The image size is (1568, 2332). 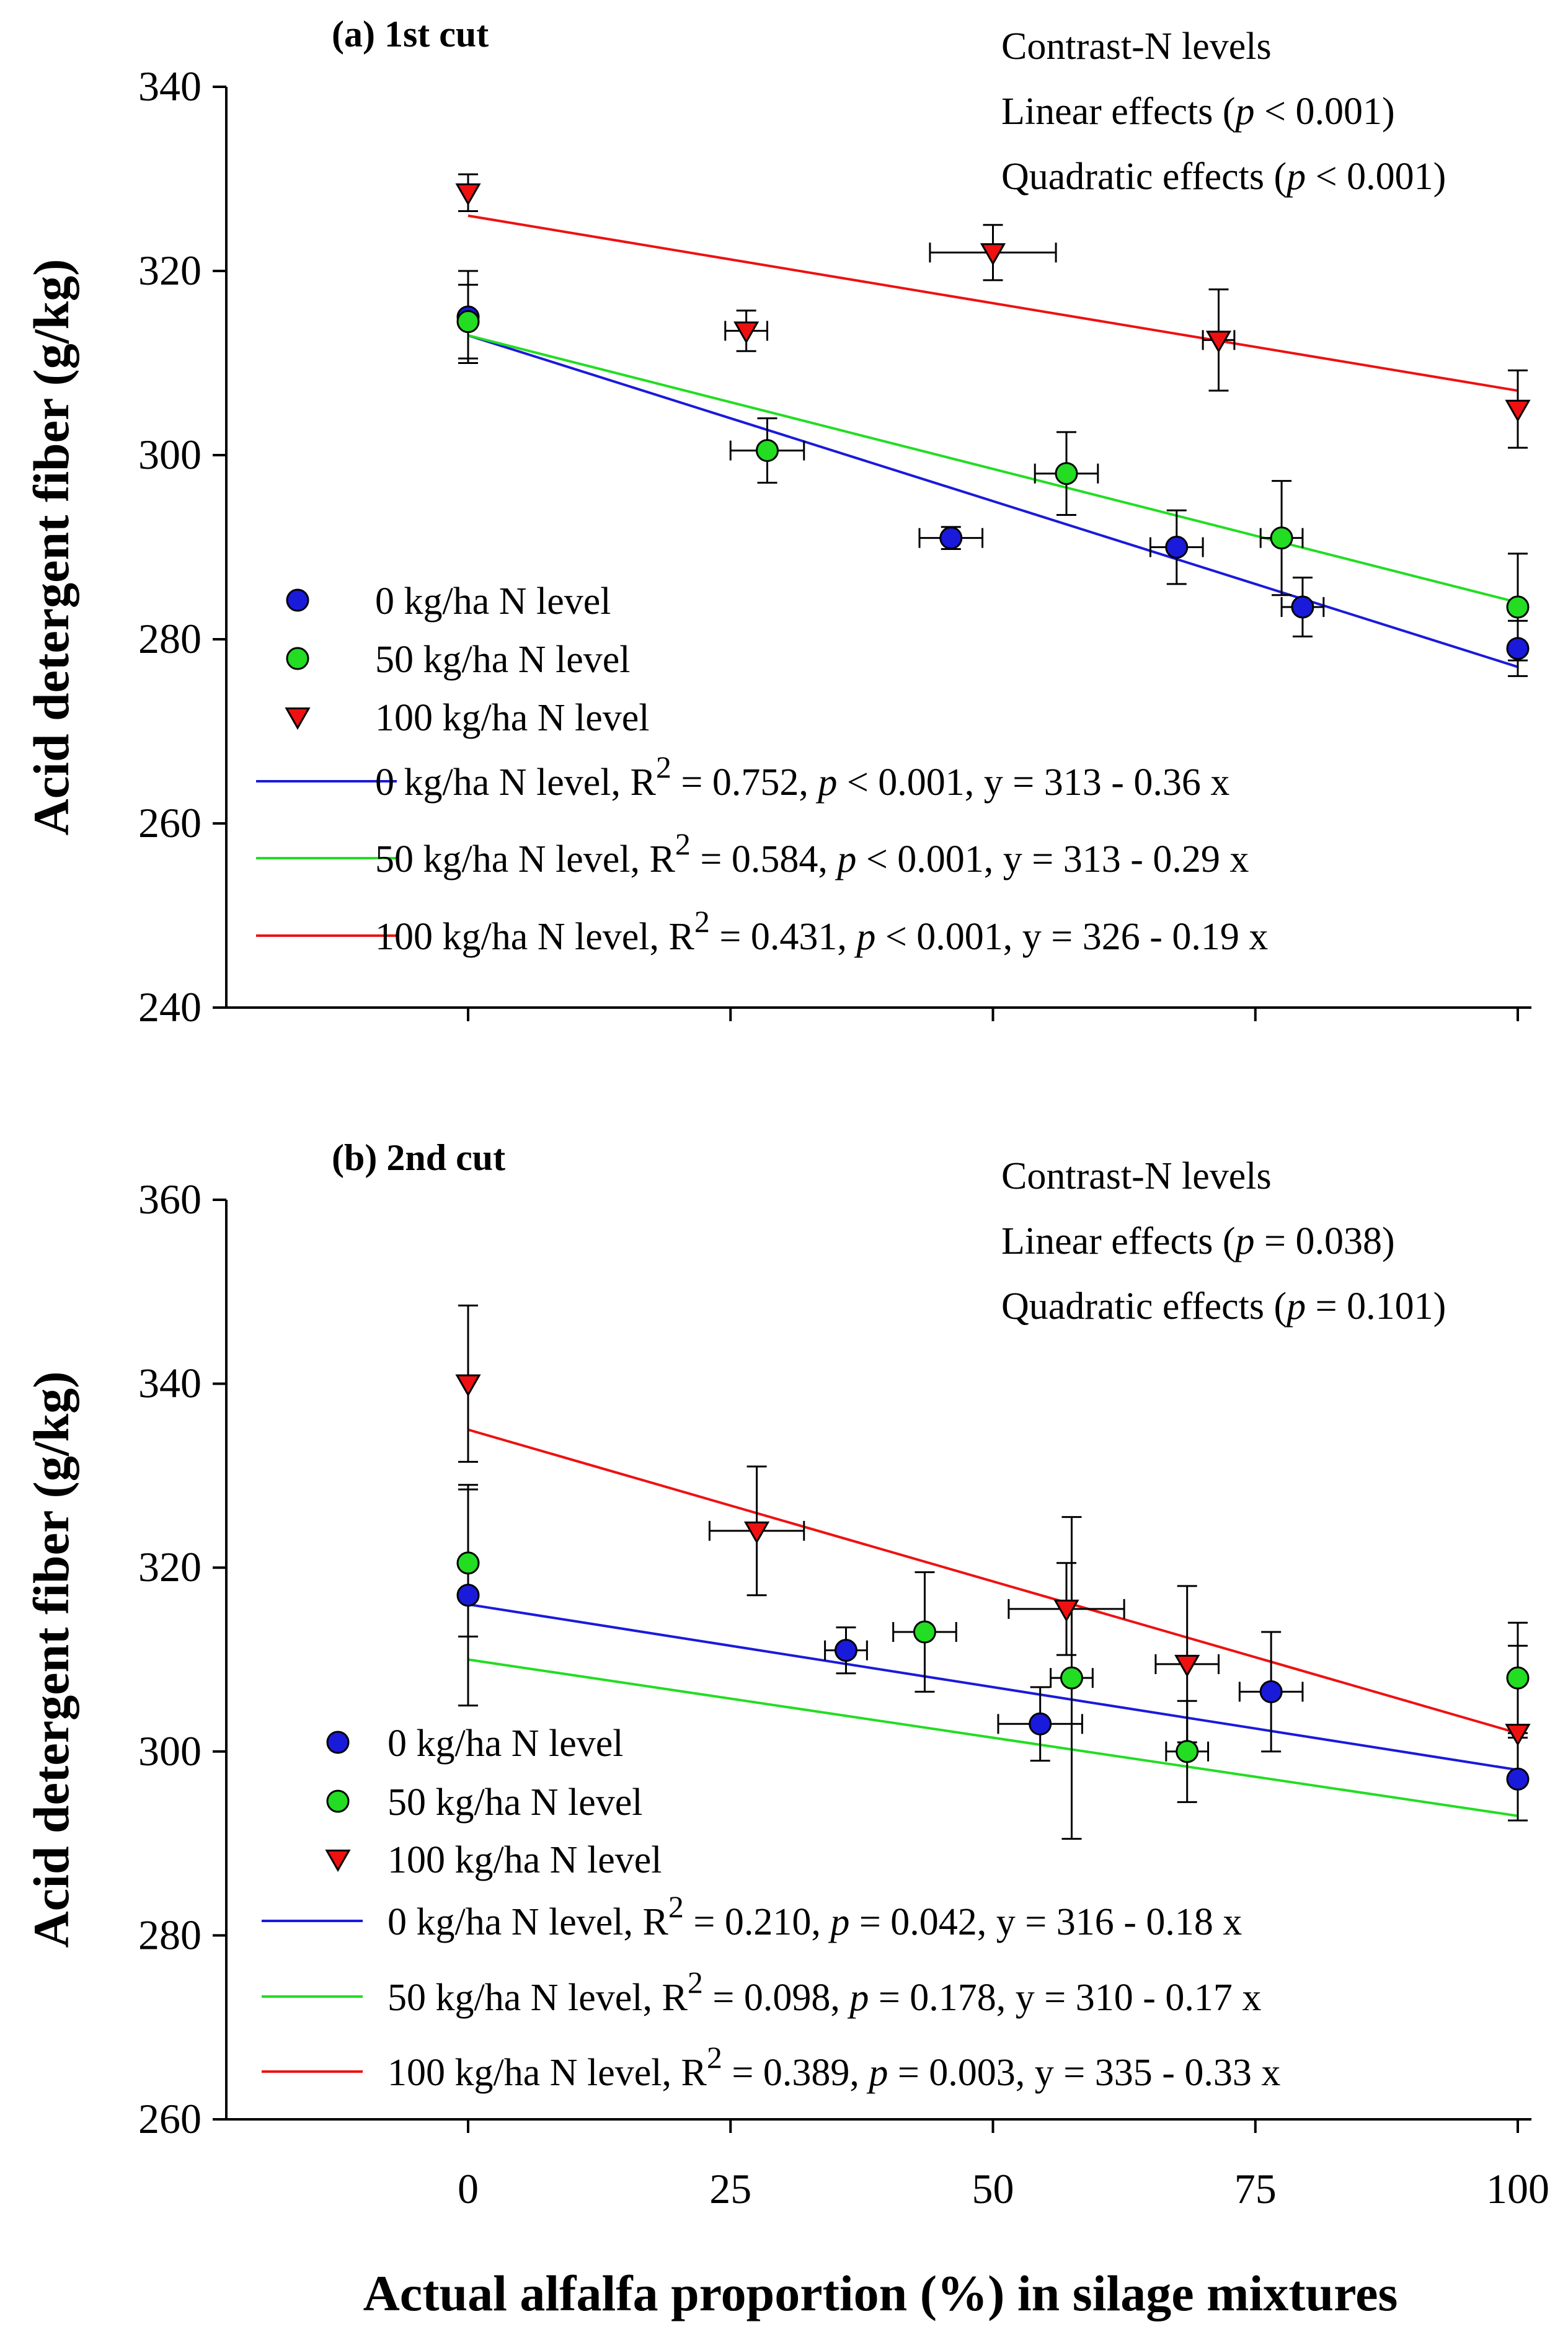 I want to click on contrast-quadratic-effects: Quadratic effects (p < 0.001), so click(x=1223, y=177).